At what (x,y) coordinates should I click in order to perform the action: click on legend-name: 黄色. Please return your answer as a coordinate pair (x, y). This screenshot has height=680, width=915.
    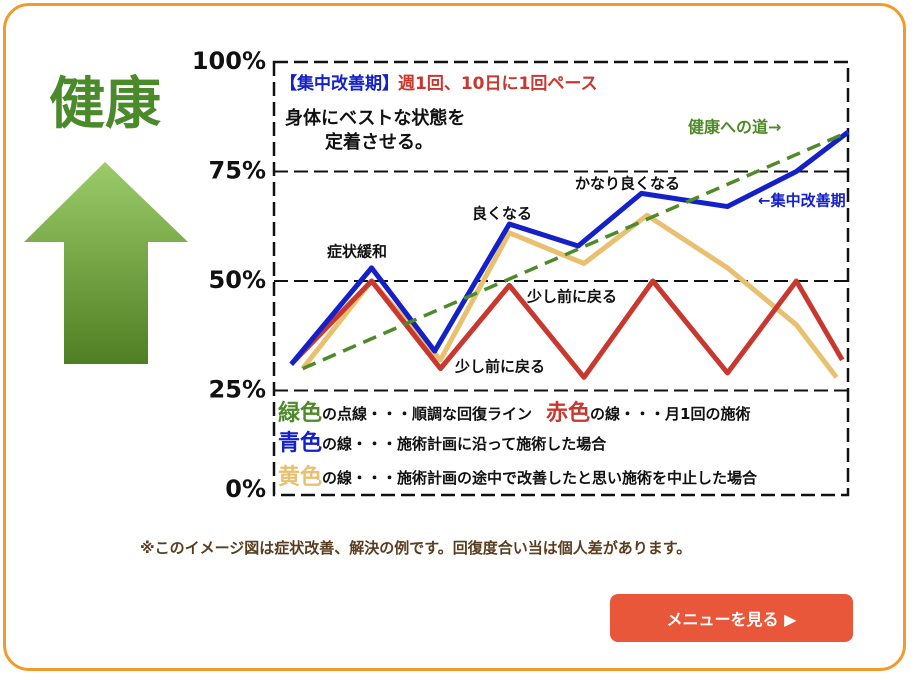
    Looking at the image, I should click on (300, 477).